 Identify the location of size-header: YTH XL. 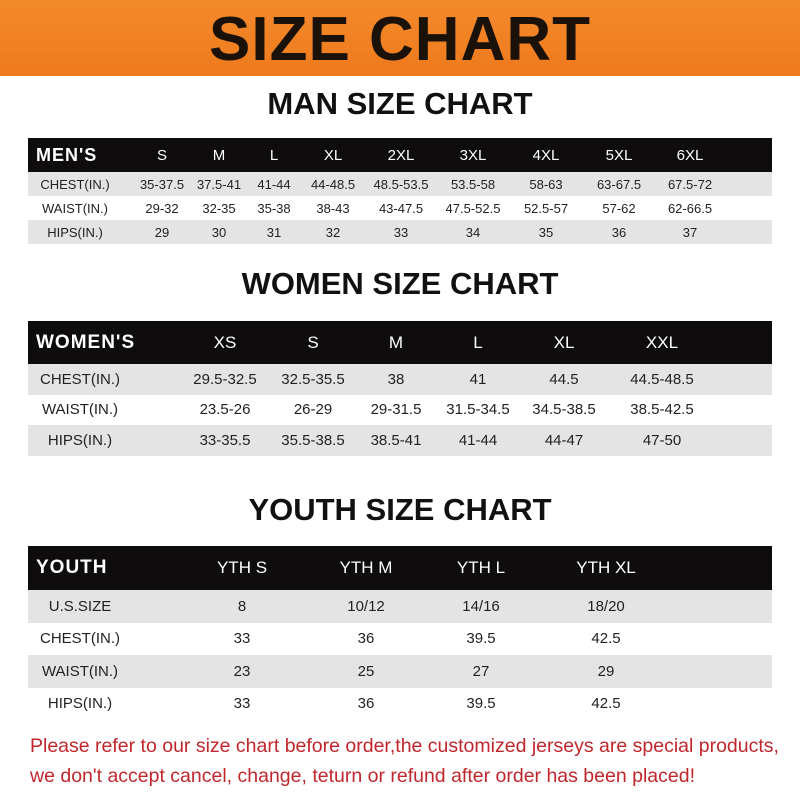
(606, 567).